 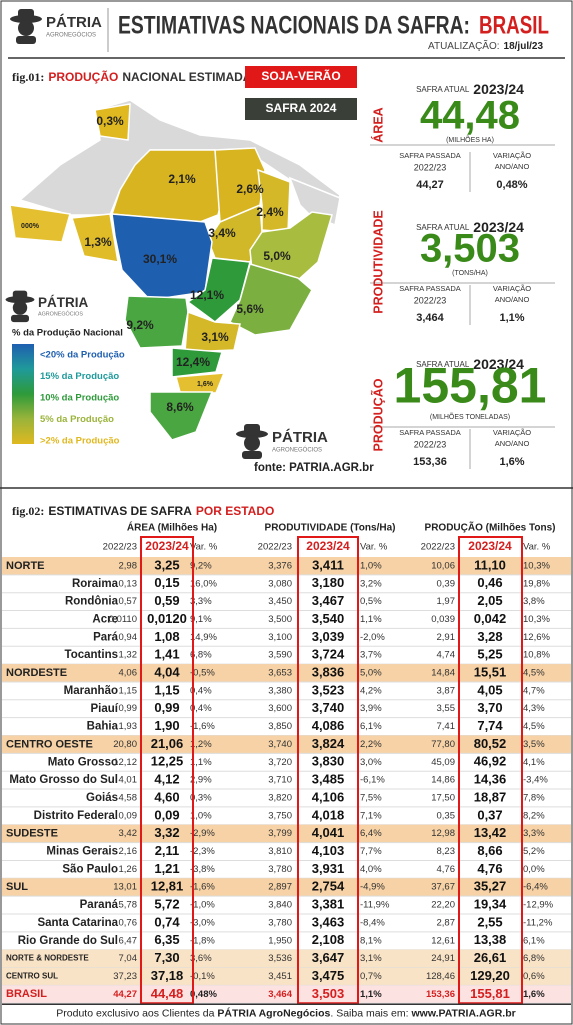 I want to click on cell-current: 0,74, so click(x=167, y=921).